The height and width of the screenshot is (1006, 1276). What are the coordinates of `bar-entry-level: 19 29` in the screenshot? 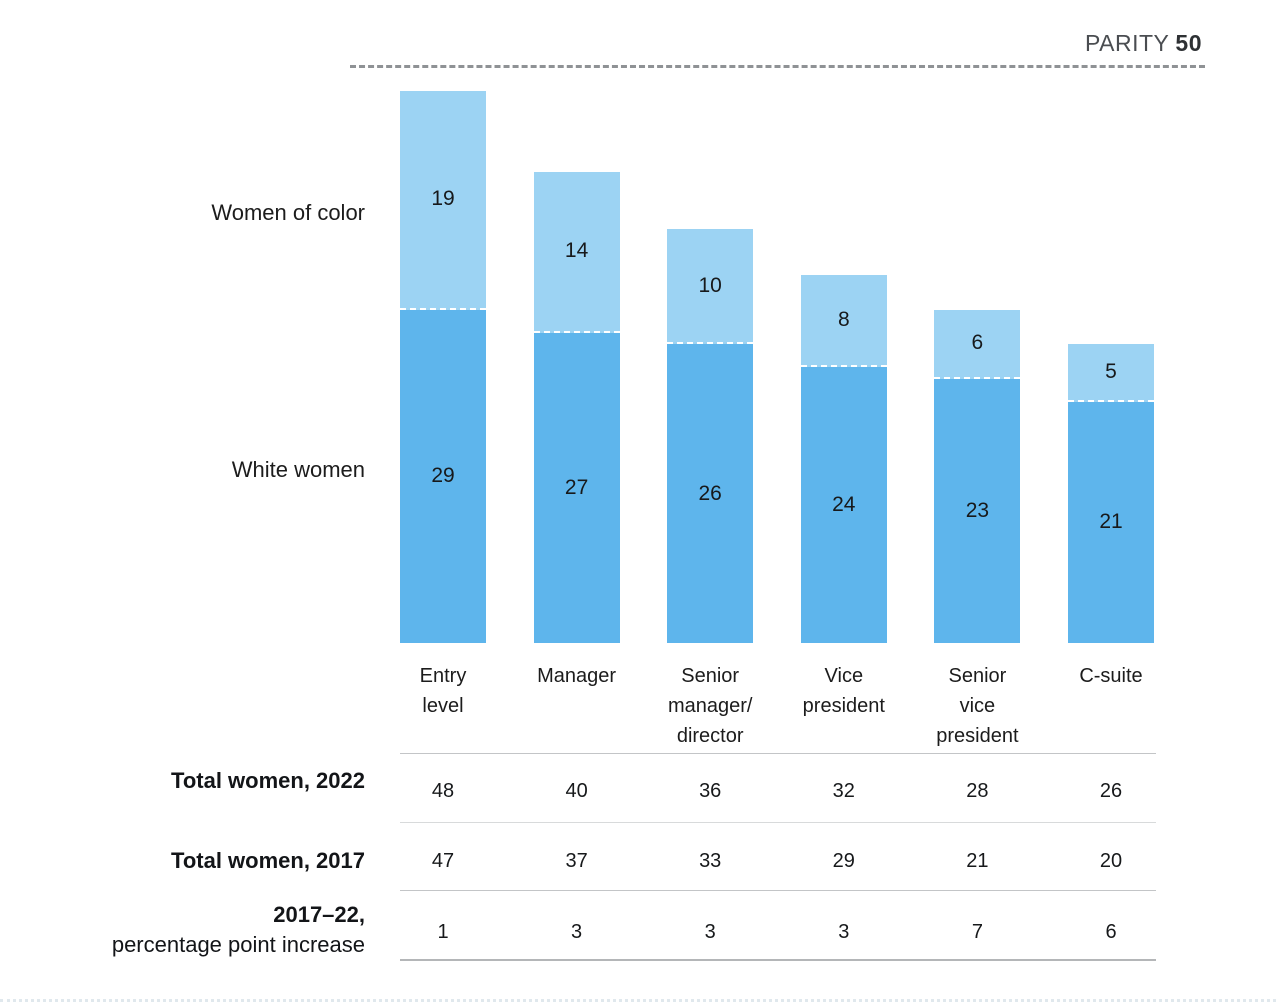 It's located at (443, 367).